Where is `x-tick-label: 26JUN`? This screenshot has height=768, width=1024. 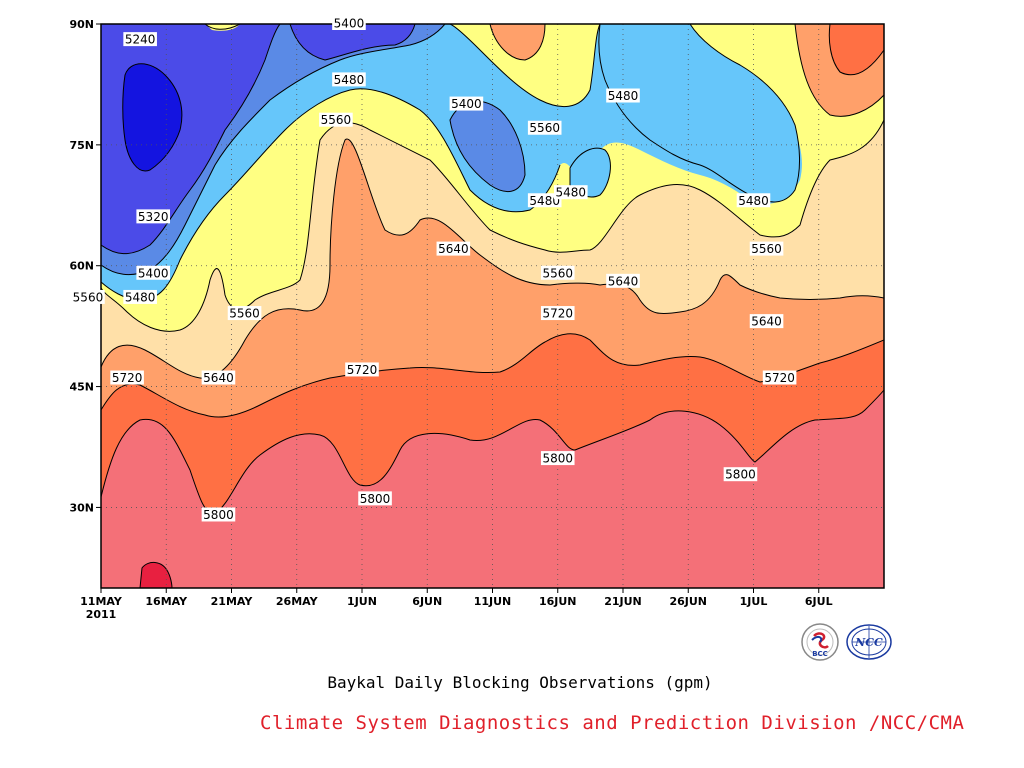 x-tick-label: 26JUN is located at coordinates (688, 601).